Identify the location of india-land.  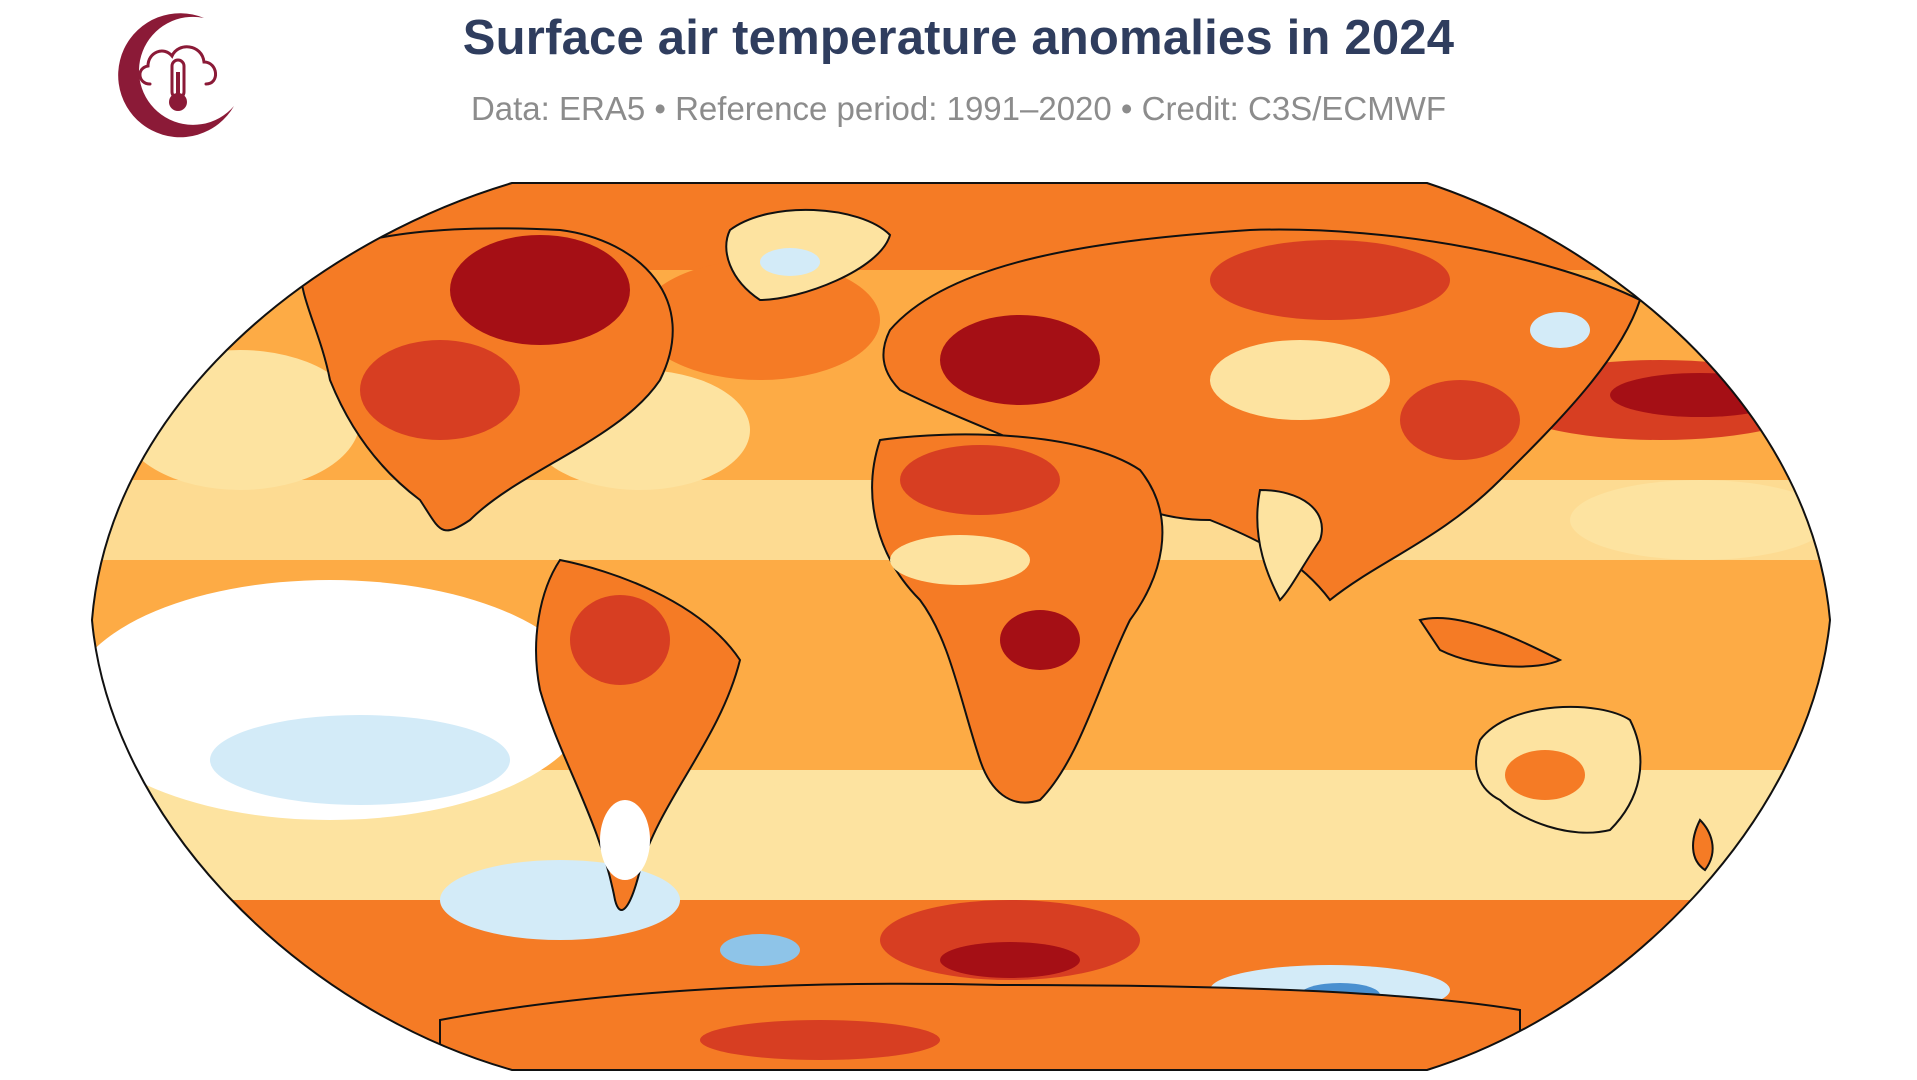
(1289, 545).